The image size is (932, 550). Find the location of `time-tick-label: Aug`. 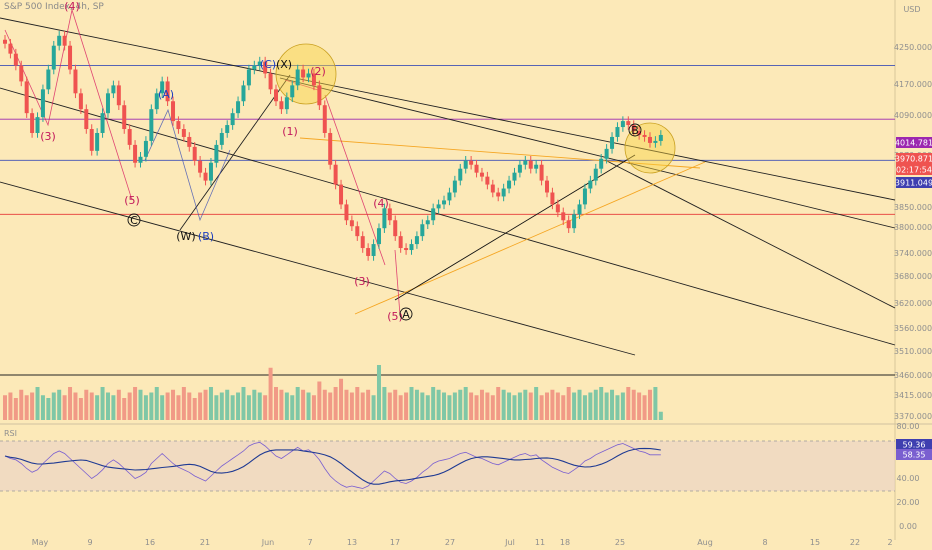

time-tick-label: Aug is located at coordinates (705, 542).